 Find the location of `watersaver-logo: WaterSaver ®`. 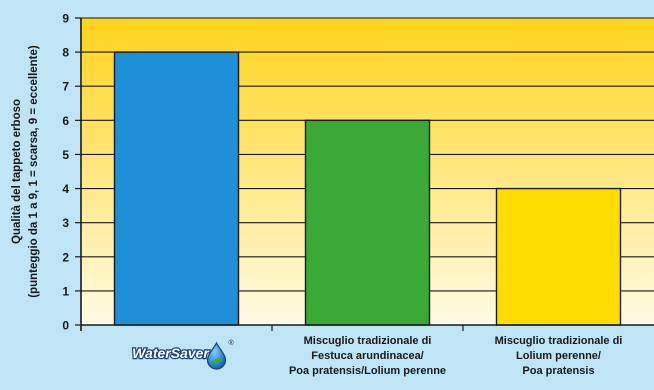

watersaver-logo: WaterSaver ® is located at coordinates (183, 354).